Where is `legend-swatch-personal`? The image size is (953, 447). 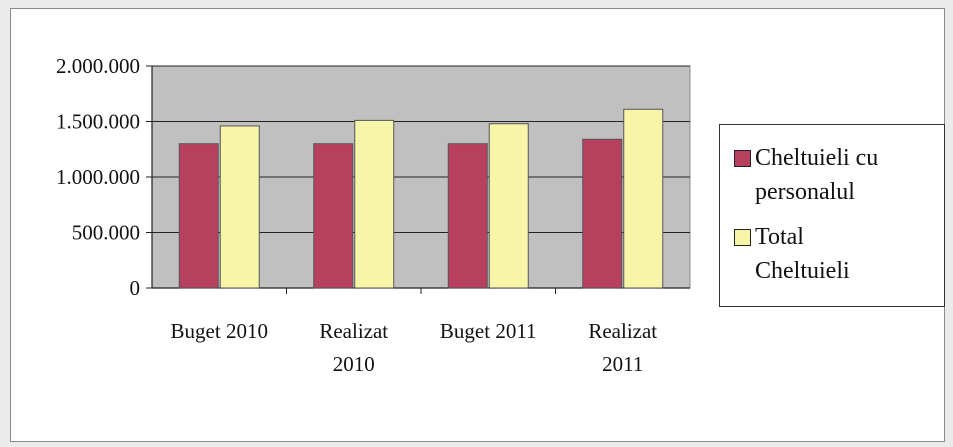 legend-swatch-personal is located at coordinates (742, 158).